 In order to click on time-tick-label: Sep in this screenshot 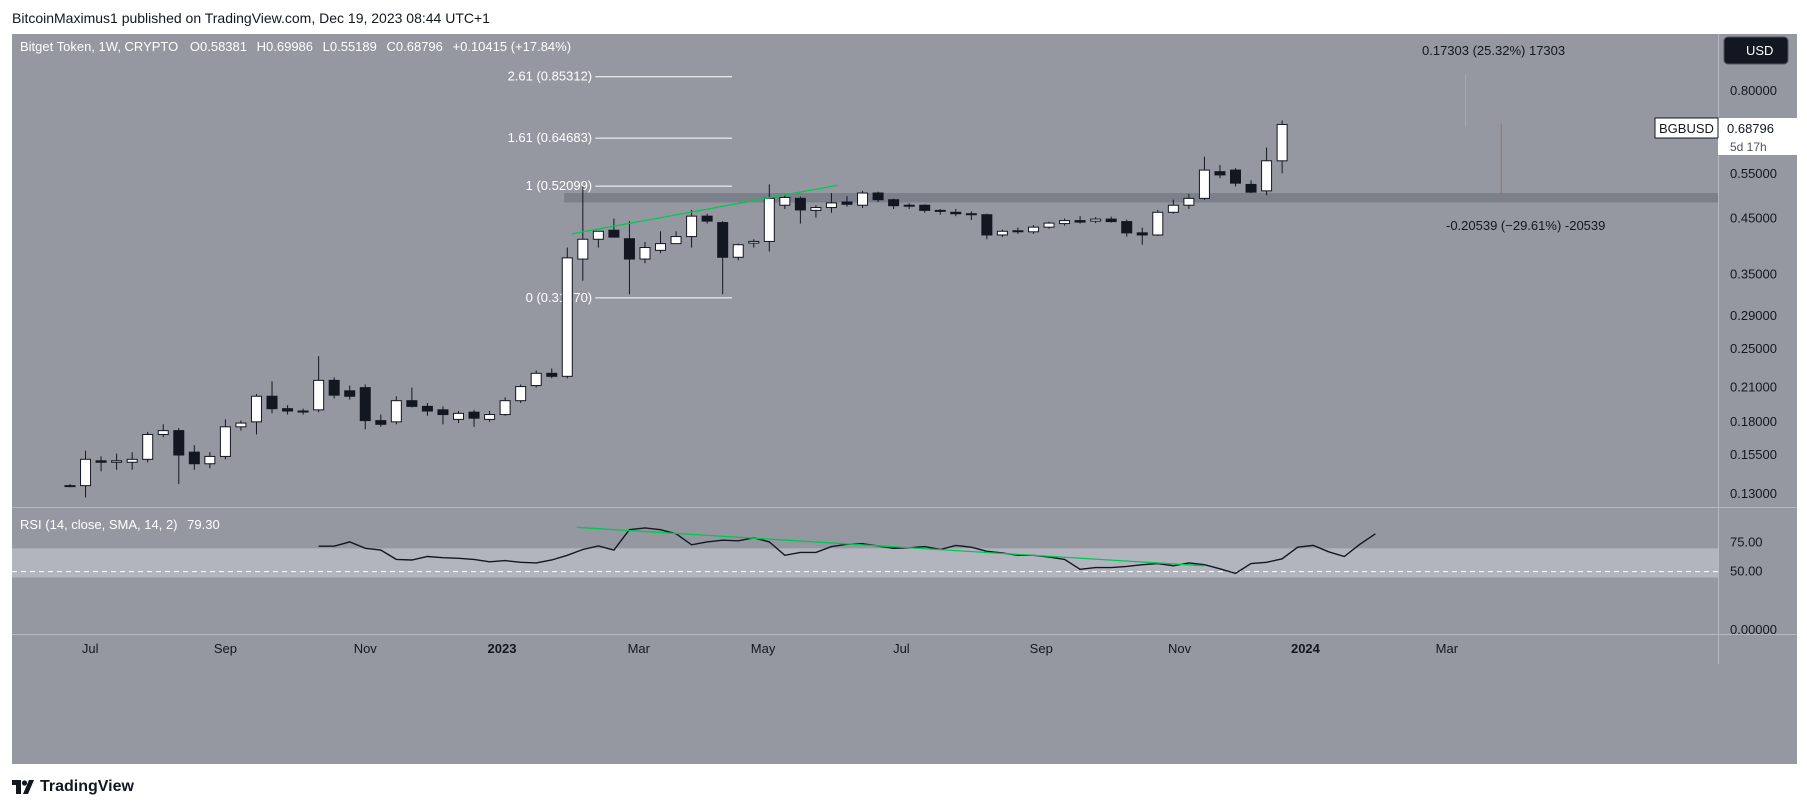, I will do `click(1041, 648)`.